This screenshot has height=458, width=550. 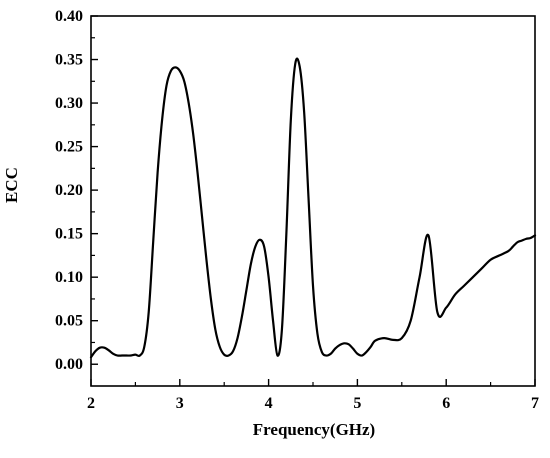 I want to click on x-tick-label: 7, so click(x=535, y=403).